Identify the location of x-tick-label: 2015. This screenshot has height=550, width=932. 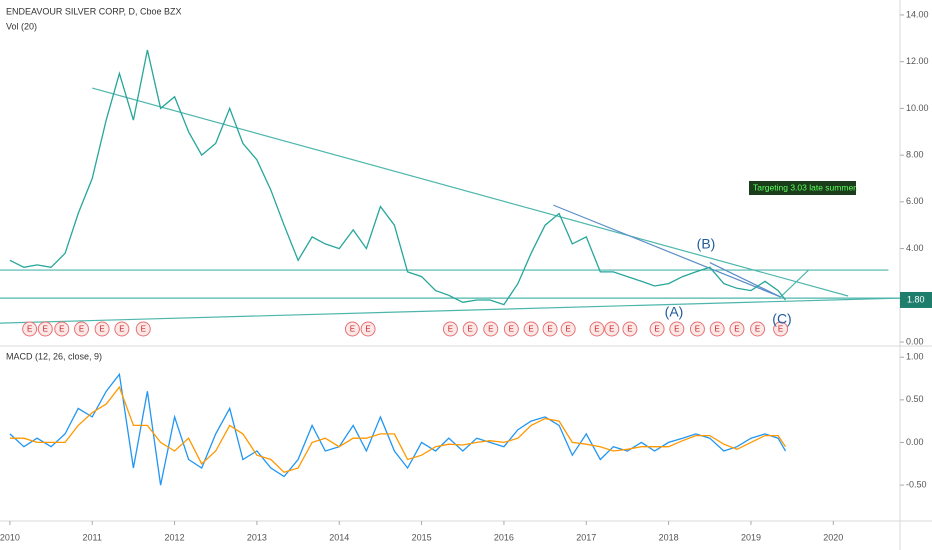
(422, 537).